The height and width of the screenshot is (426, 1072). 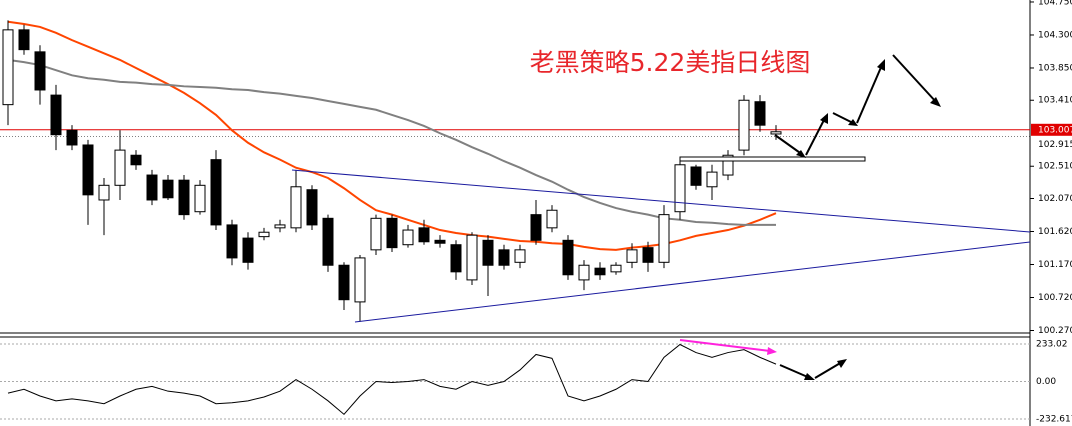 What do you see at coordinates (1055, 35) in the screenshot?
I see `y-tick-label: 104.300` at bounding box center [1055, 35].